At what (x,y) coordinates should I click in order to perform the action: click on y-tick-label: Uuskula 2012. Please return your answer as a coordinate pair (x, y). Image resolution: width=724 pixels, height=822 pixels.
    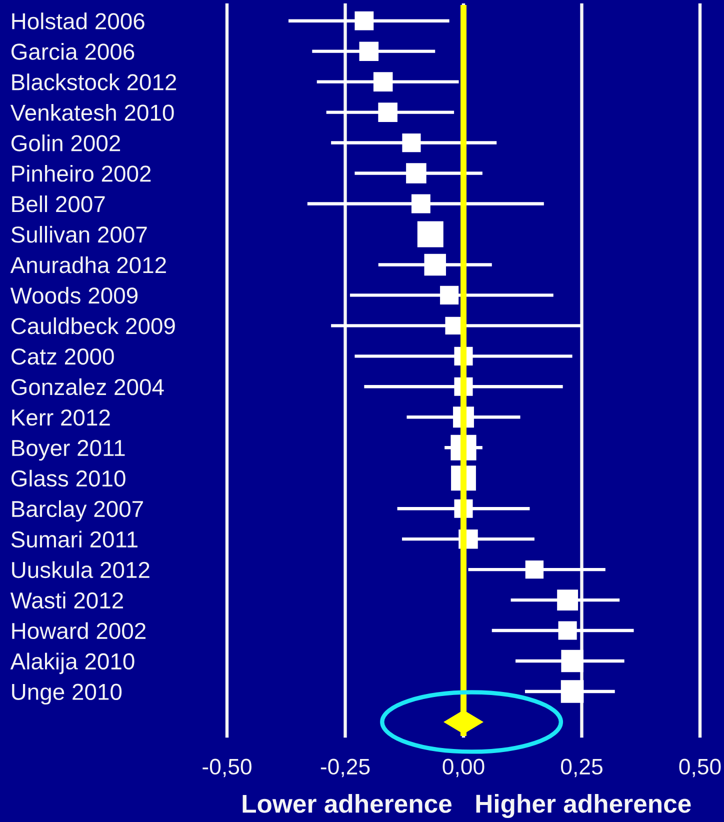
    Looking at the image, I should click on (81, 569).